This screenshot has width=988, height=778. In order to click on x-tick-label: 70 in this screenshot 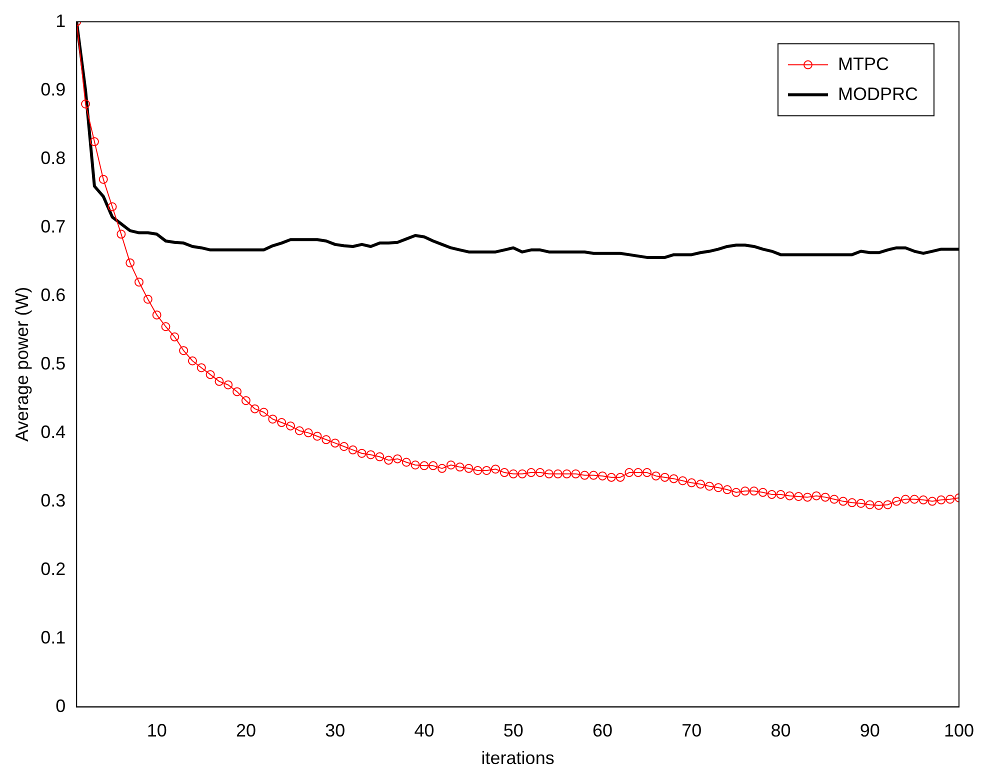, I will do `click(692, 730)`.